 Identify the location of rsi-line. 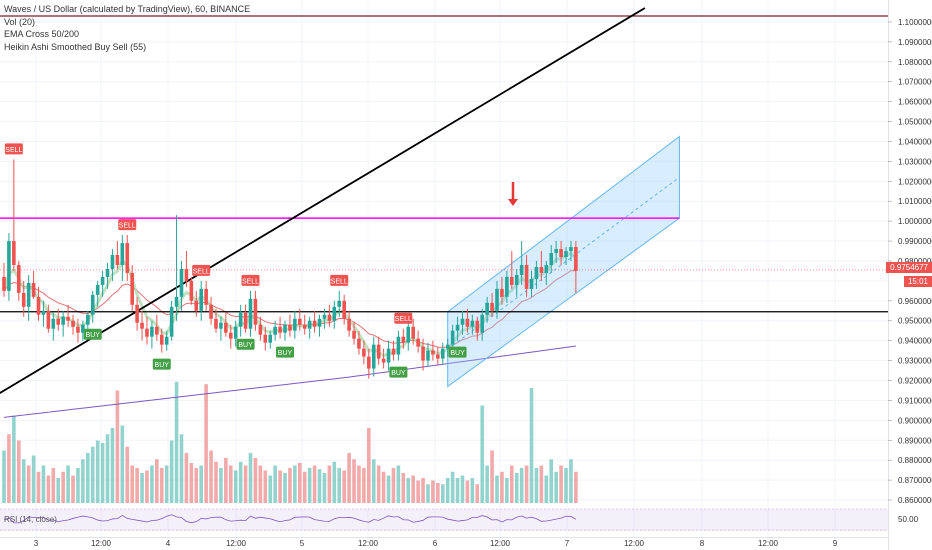
(290, 519).